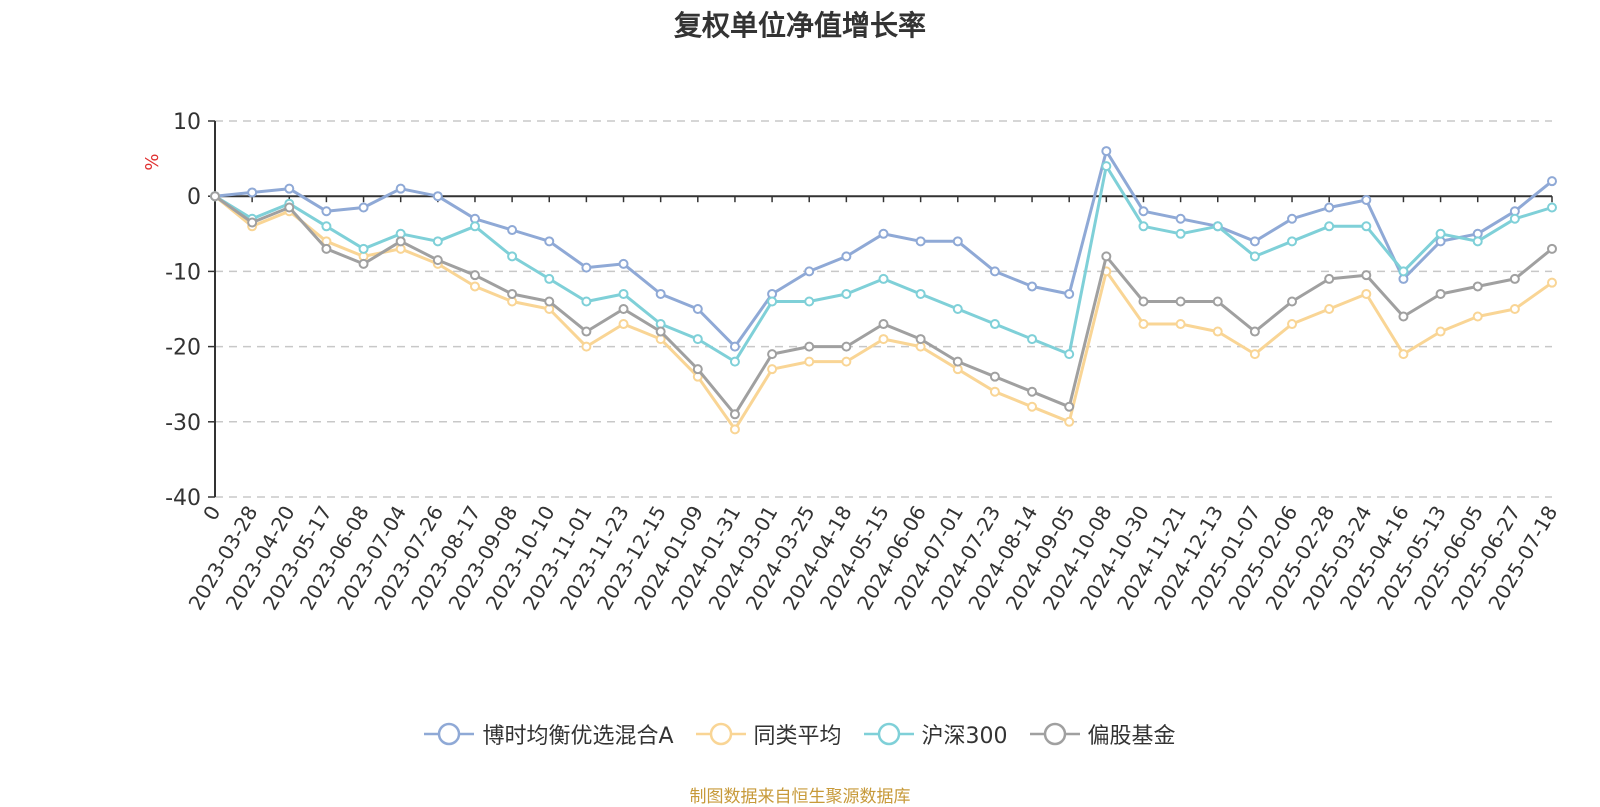 The width and height of the screenshot is (1600, 807). I want to click on y-tick-label: -20, so click(183, 348).